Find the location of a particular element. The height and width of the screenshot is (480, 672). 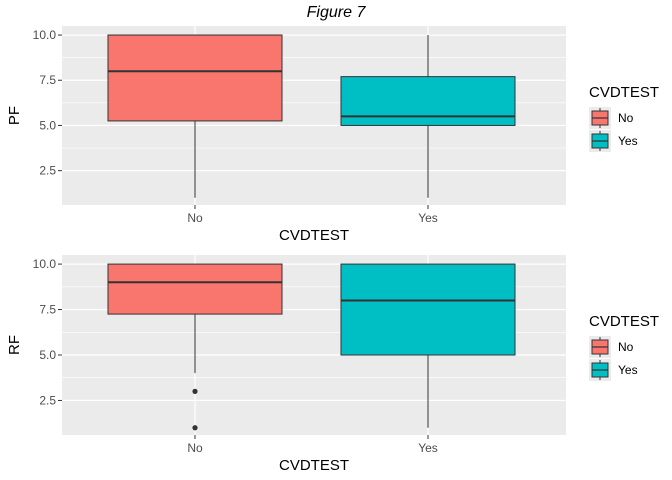

figure-title: Figure 7 is located at coordinates (337, 12).